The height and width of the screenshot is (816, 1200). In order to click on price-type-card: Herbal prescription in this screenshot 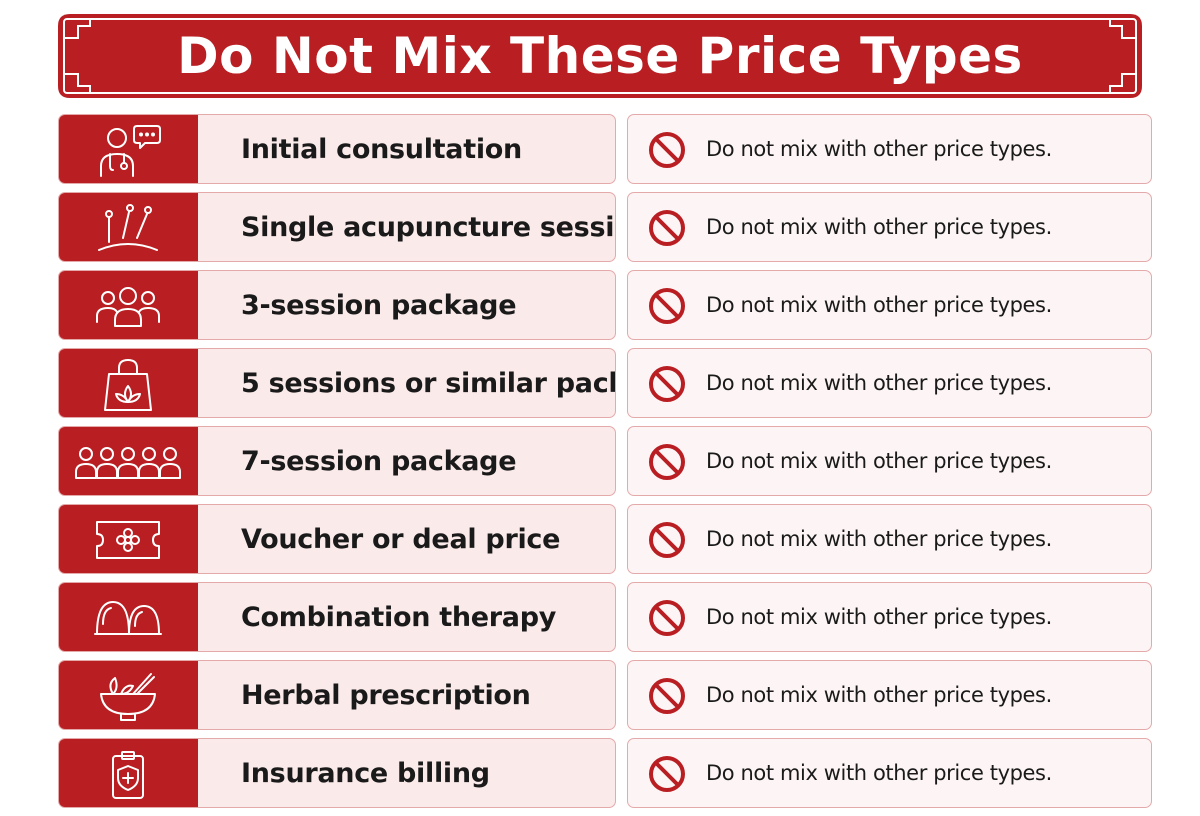, I will do `click(337, 695)`.